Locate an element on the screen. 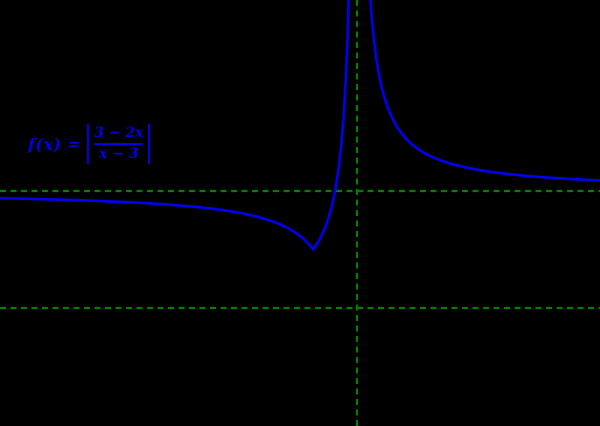  fraction-line is located at coordinates (119, 144).